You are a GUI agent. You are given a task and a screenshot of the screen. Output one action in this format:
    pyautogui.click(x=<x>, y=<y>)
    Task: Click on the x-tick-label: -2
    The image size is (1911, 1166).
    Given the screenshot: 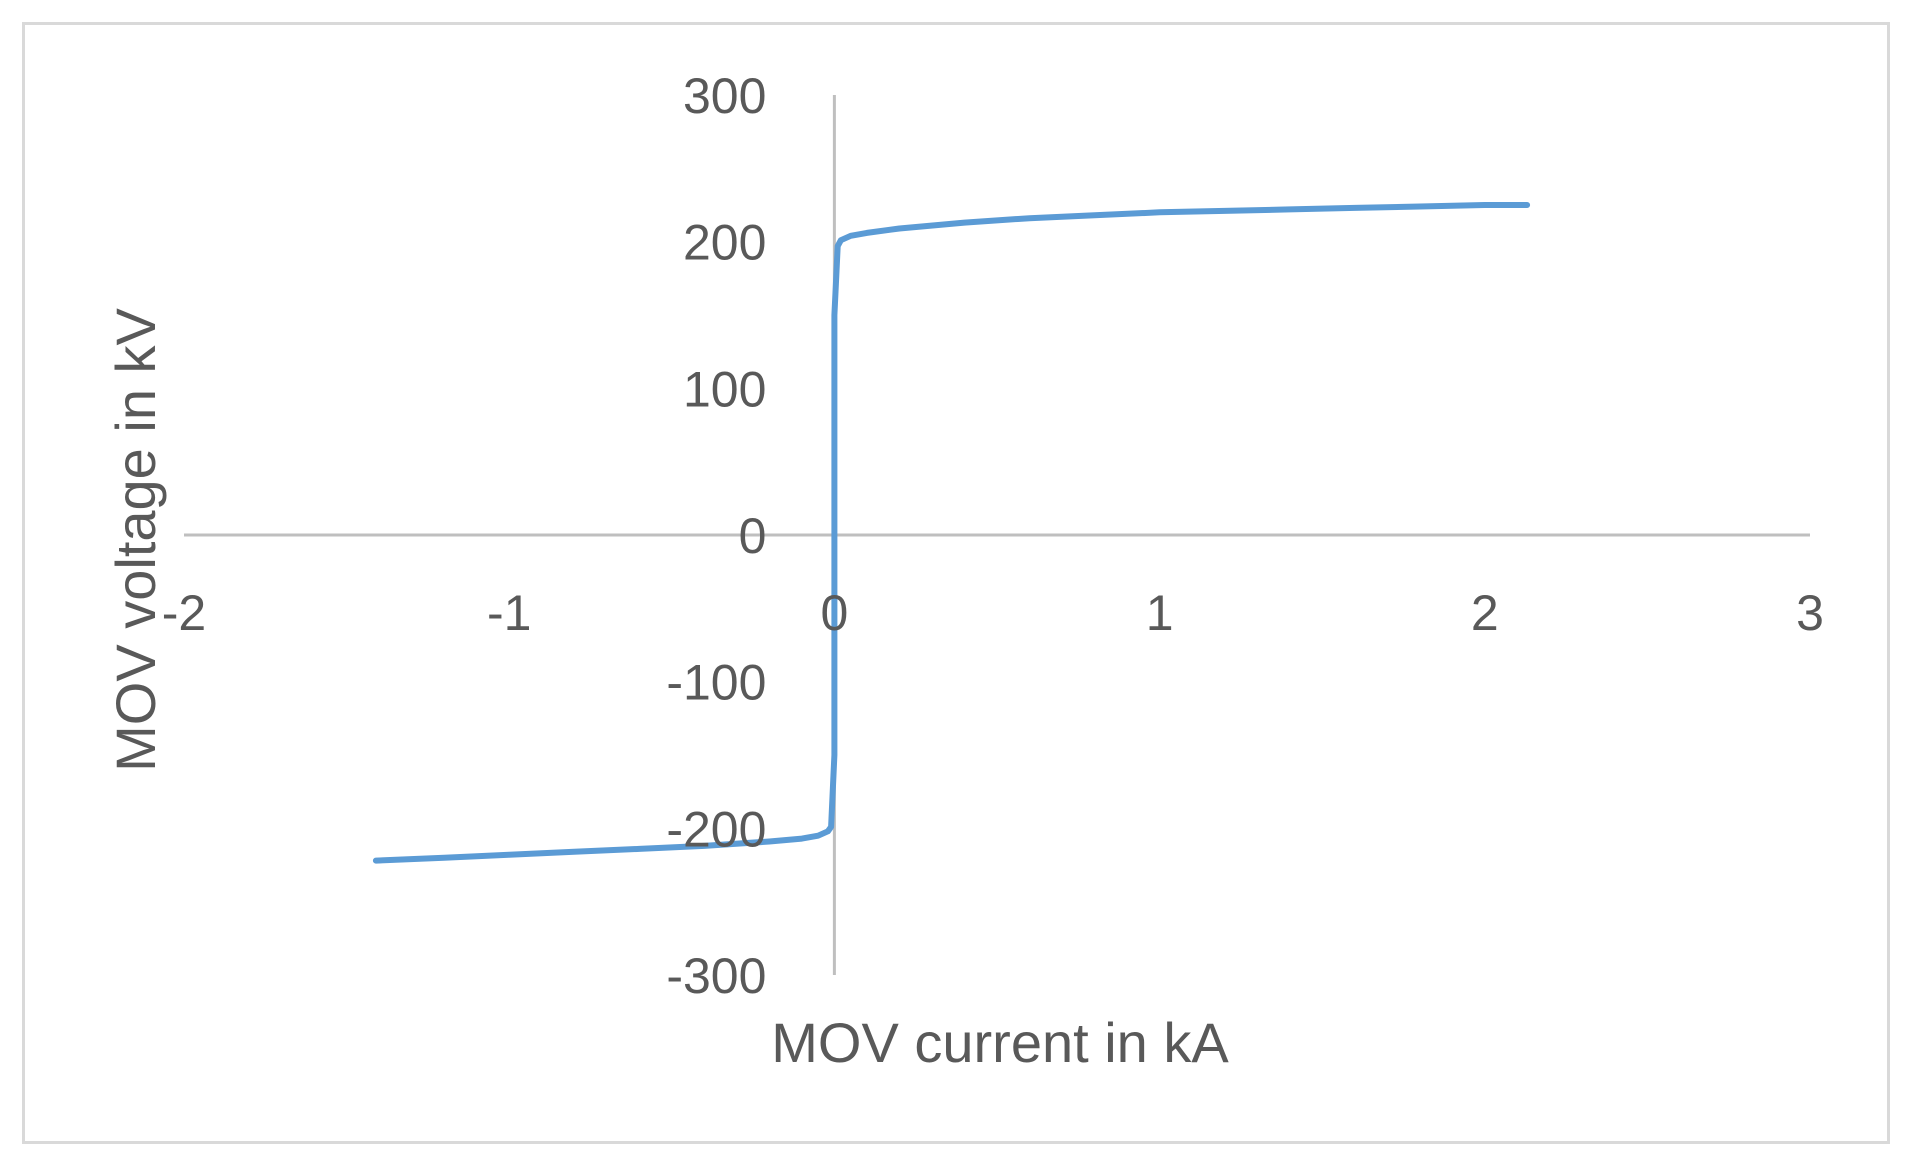 What is the action you would take?
    pyautogui.click(x=184, y=613)
    